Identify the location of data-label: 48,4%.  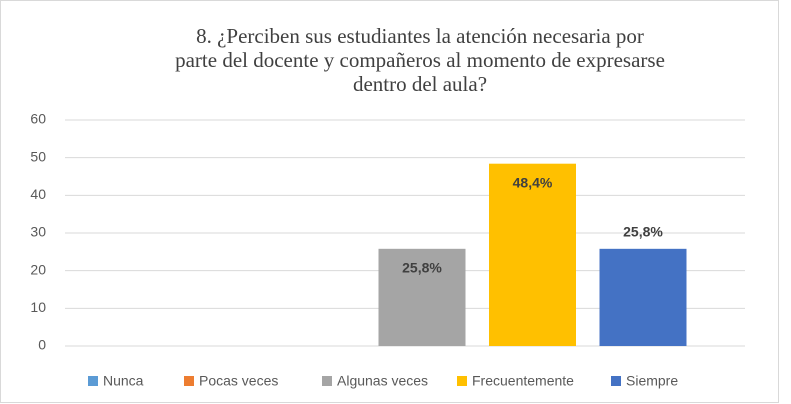
(533, 182).